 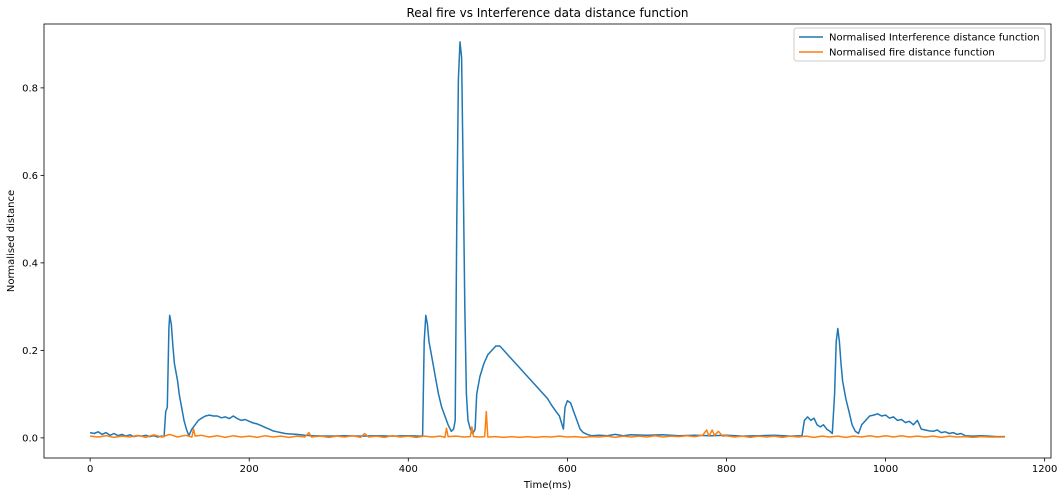 What do you see at coordinates (30, 438) in the screenshot?
I see `y-tick-label: 0.0` at bounding box center [30, 438].